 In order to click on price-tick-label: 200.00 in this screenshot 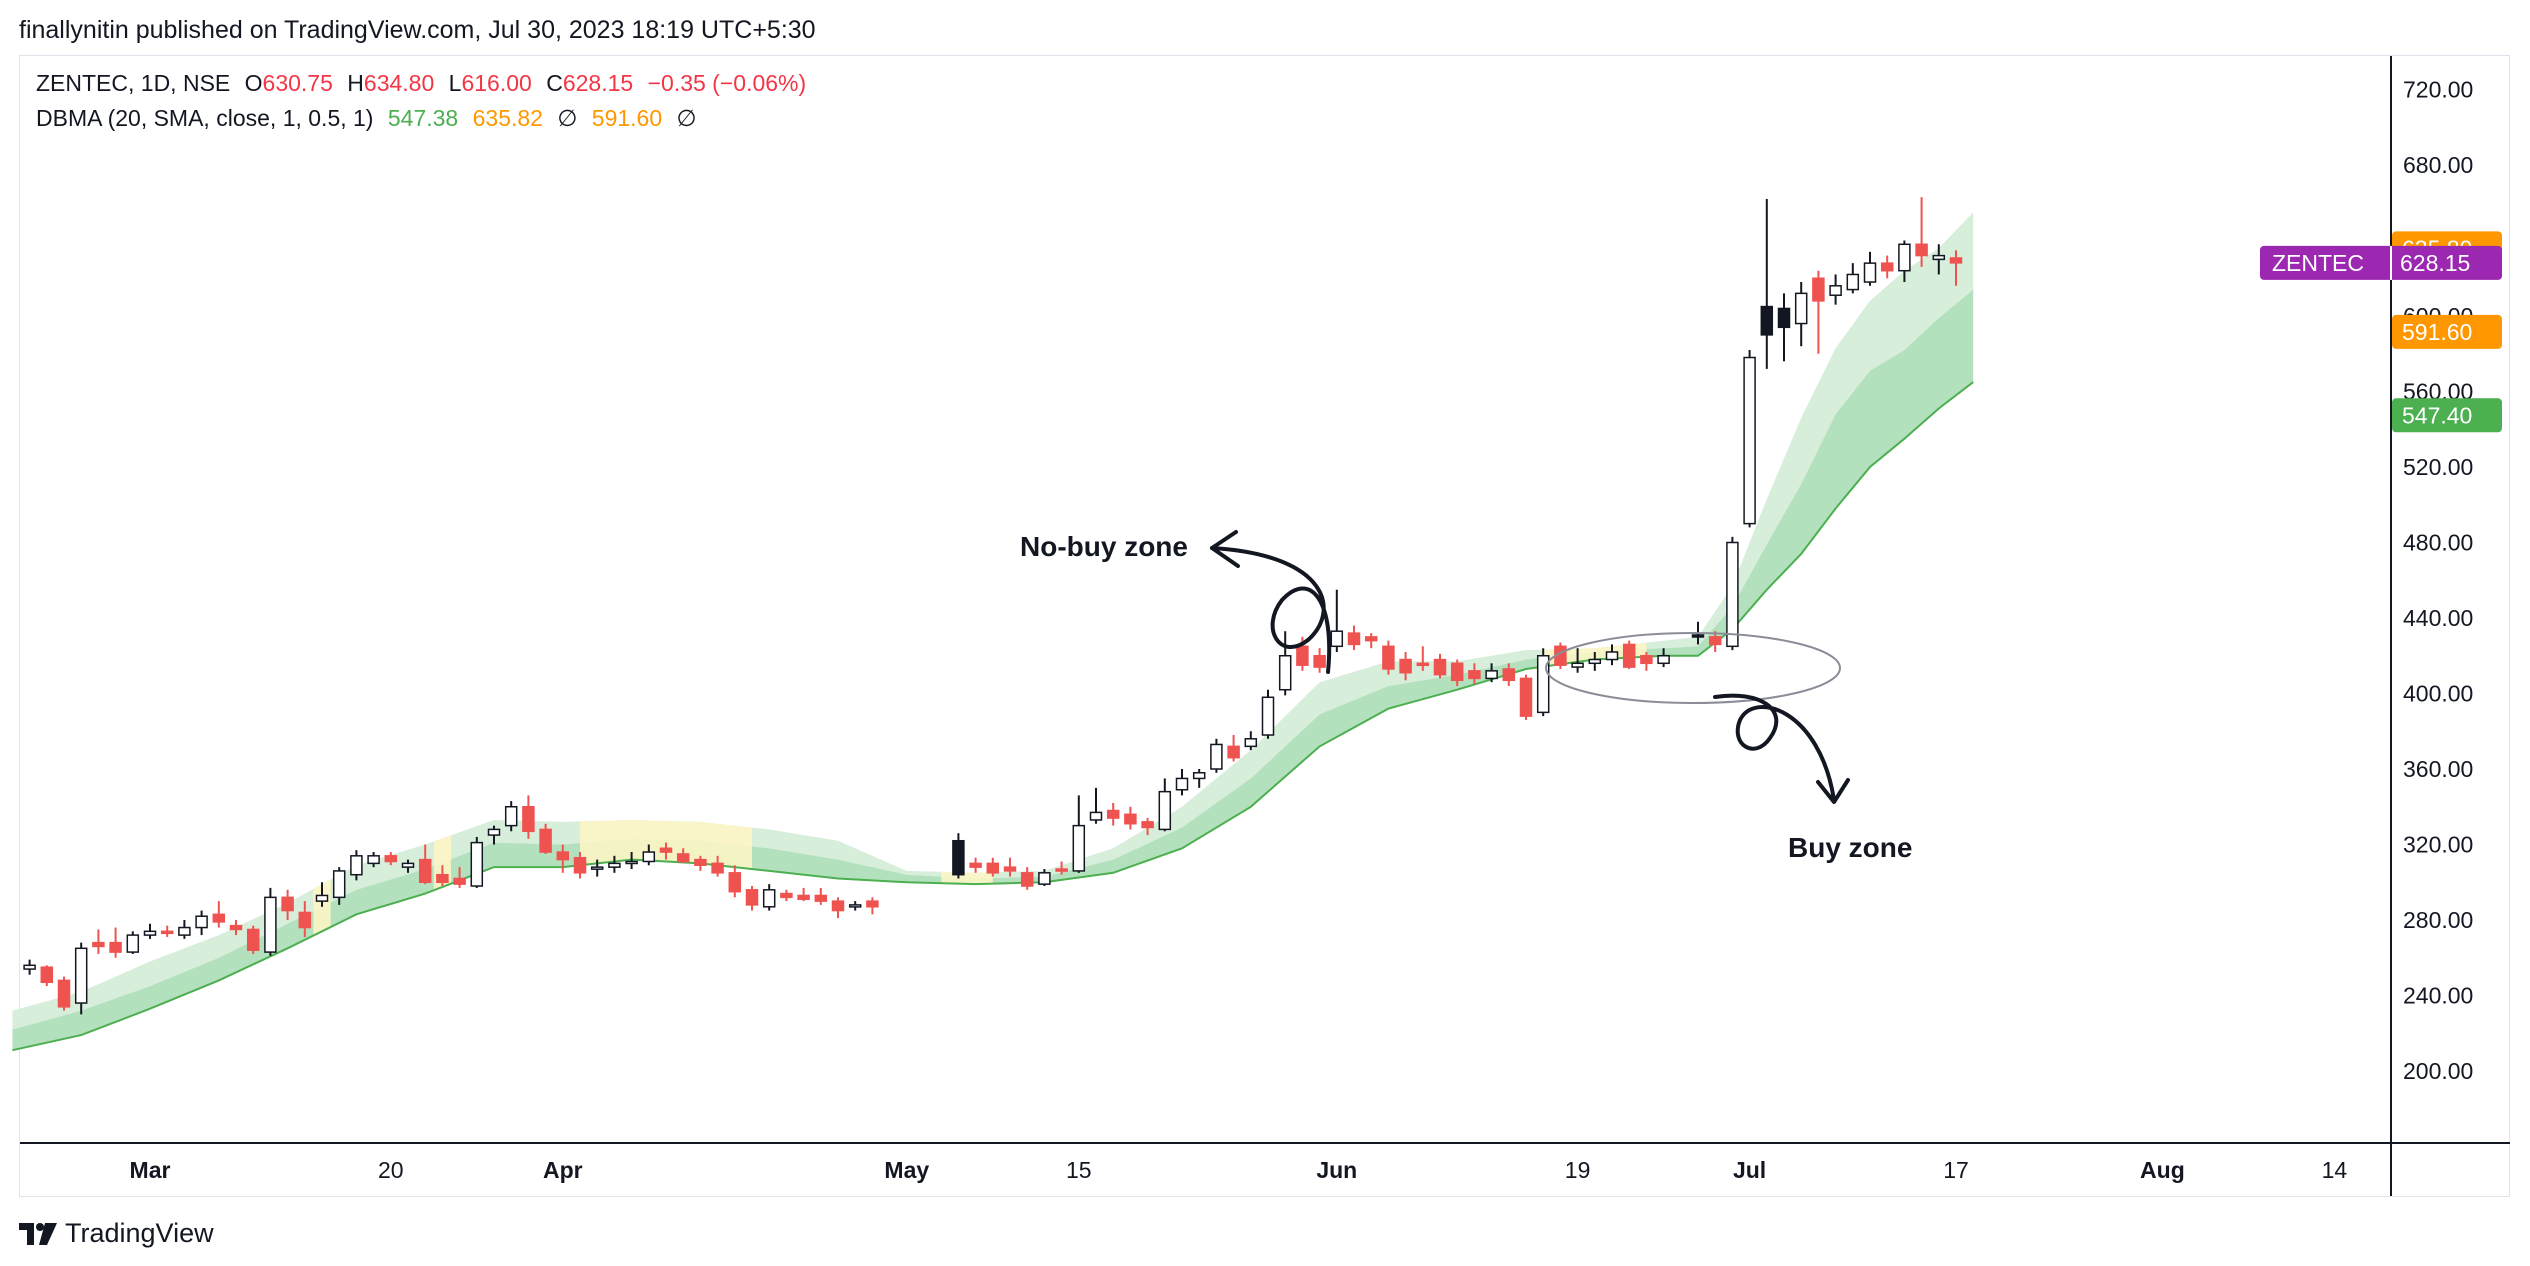, I will do `click(2438, 1071)`.